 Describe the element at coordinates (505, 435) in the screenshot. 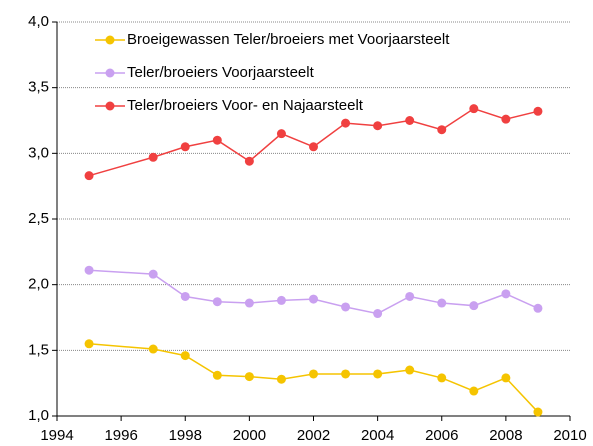

I see `x-tick-label: 2008` at that location.